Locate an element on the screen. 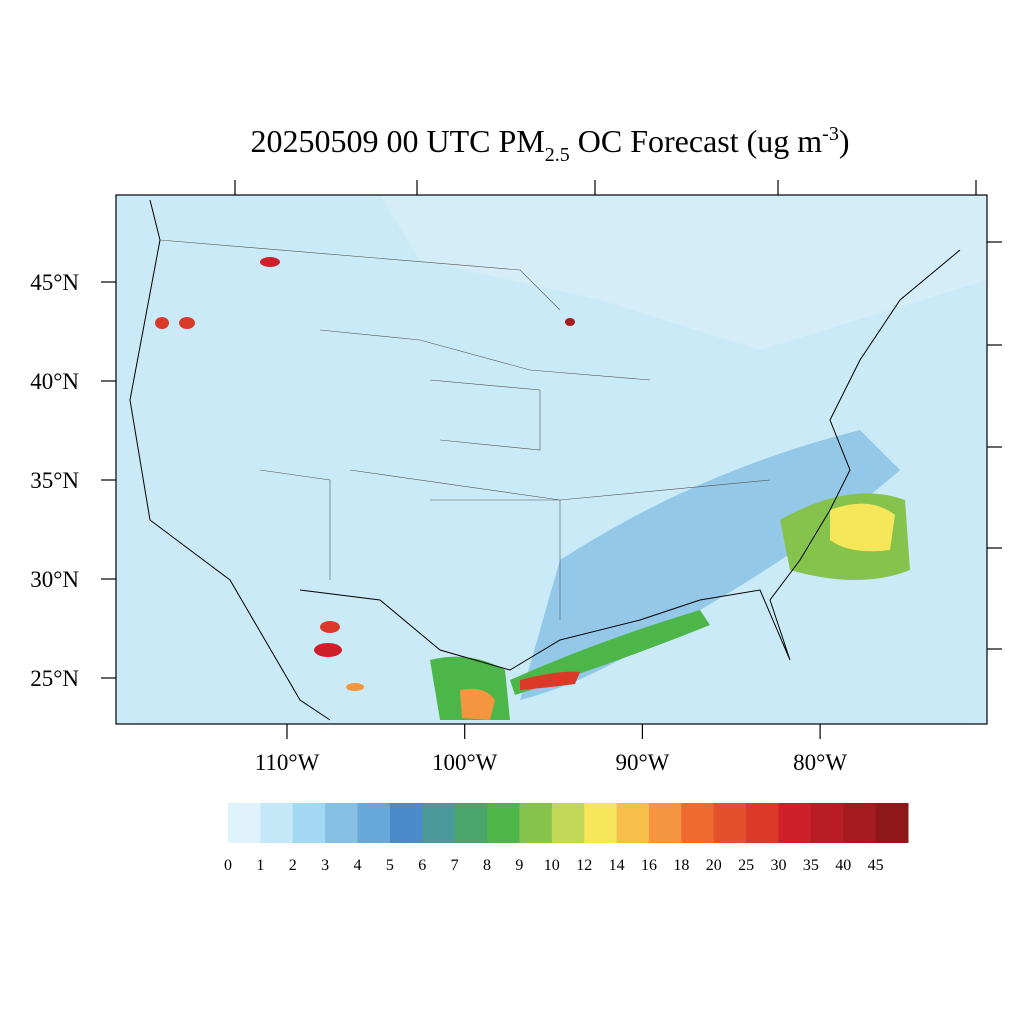  colorbar-label: 6 is located at coordinates (422, 865).